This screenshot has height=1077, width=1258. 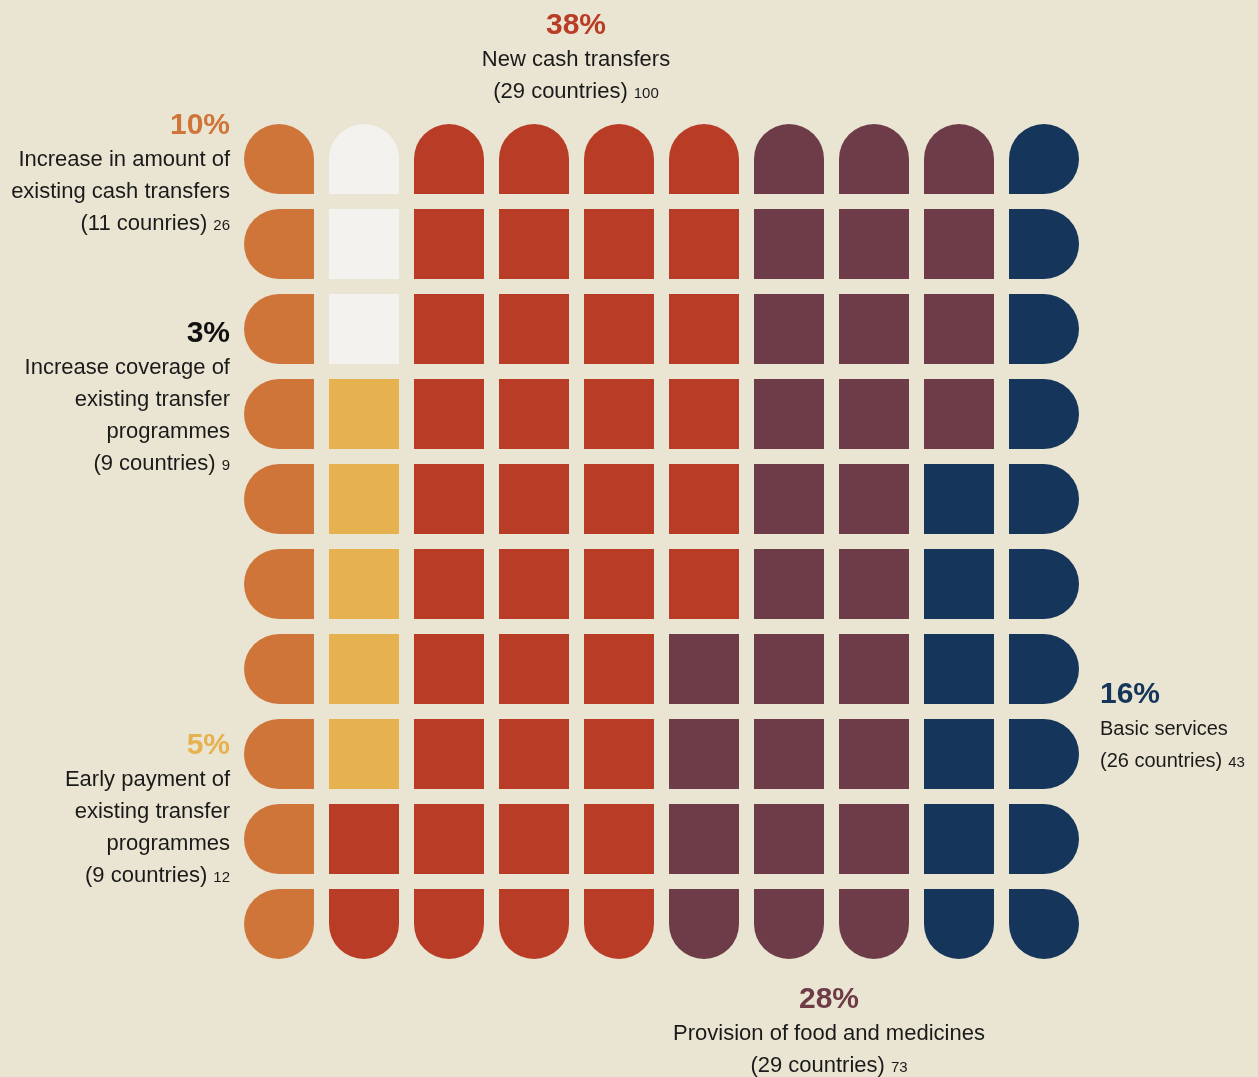 I want to click on text: 26, so click(x=221, y=224).